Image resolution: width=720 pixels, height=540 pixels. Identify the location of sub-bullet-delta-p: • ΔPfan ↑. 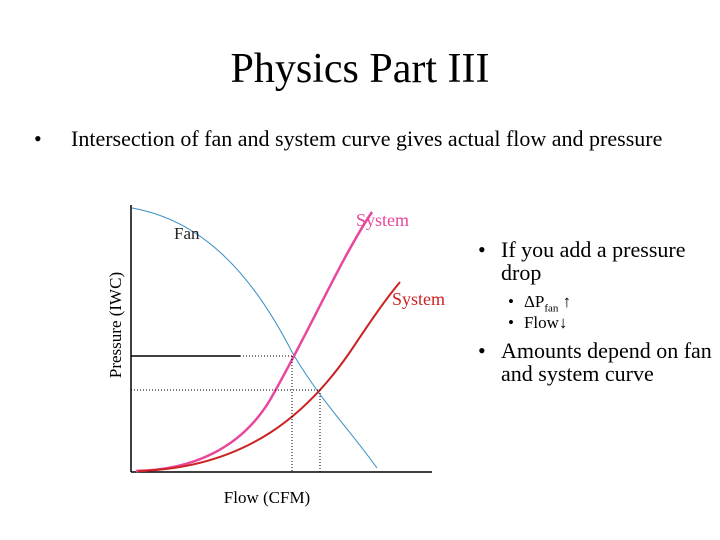
(539, 305).